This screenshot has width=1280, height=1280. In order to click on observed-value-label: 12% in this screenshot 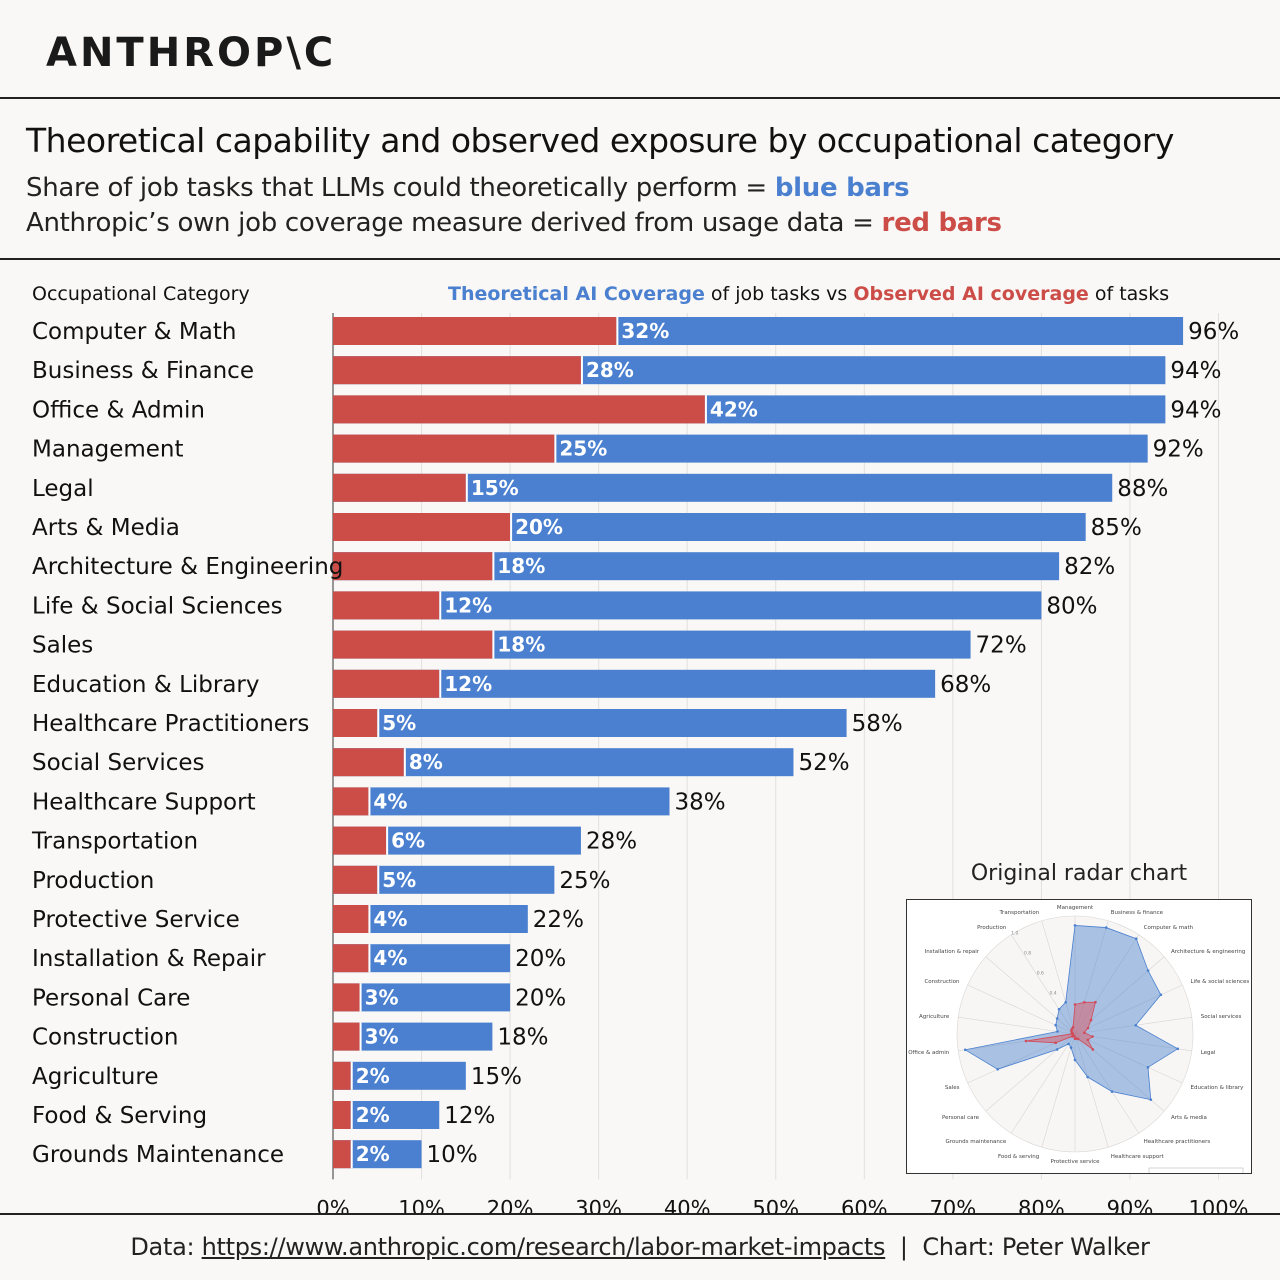, I will do `click(468, 605)`.